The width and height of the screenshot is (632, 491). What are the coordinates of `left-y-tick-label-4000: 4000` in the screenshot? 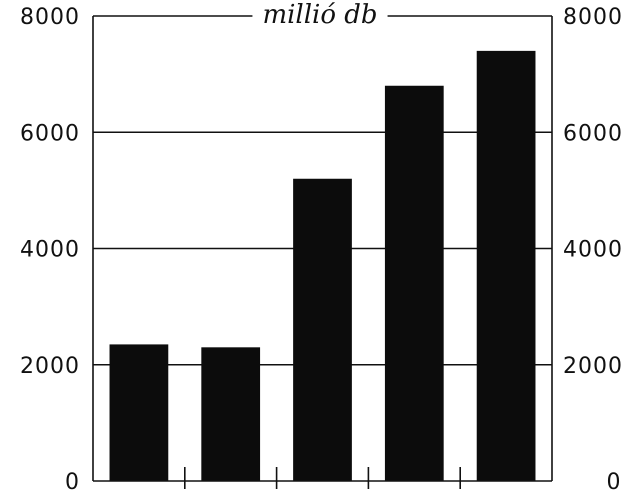 It's located at (50, 250).